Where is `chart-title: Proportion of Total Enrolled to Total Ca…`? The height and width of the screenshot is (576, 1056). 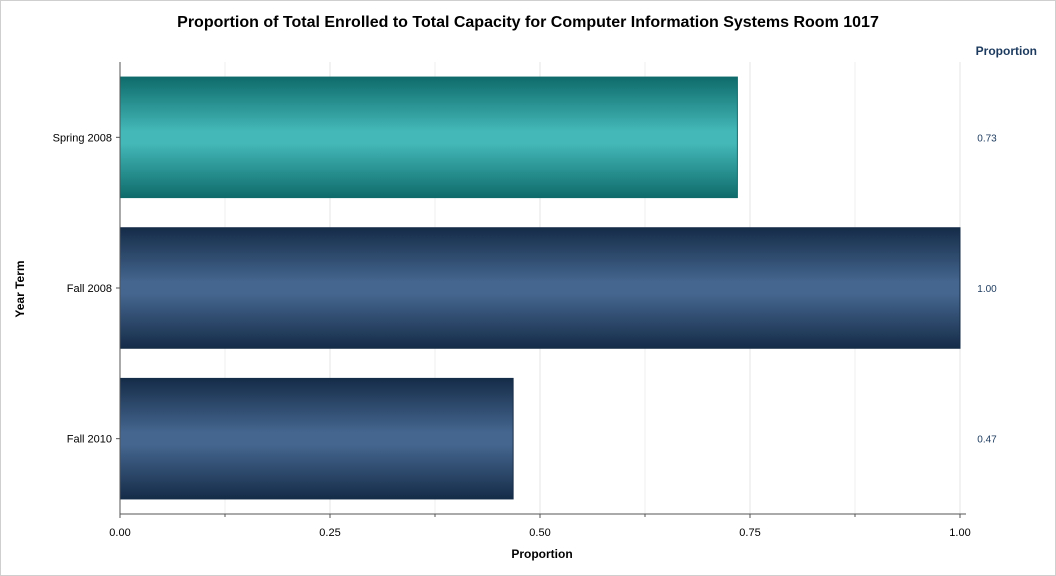 chart-title: Proportion of Total Enrolled to Total Ca… is located at coordinates (528, 22).